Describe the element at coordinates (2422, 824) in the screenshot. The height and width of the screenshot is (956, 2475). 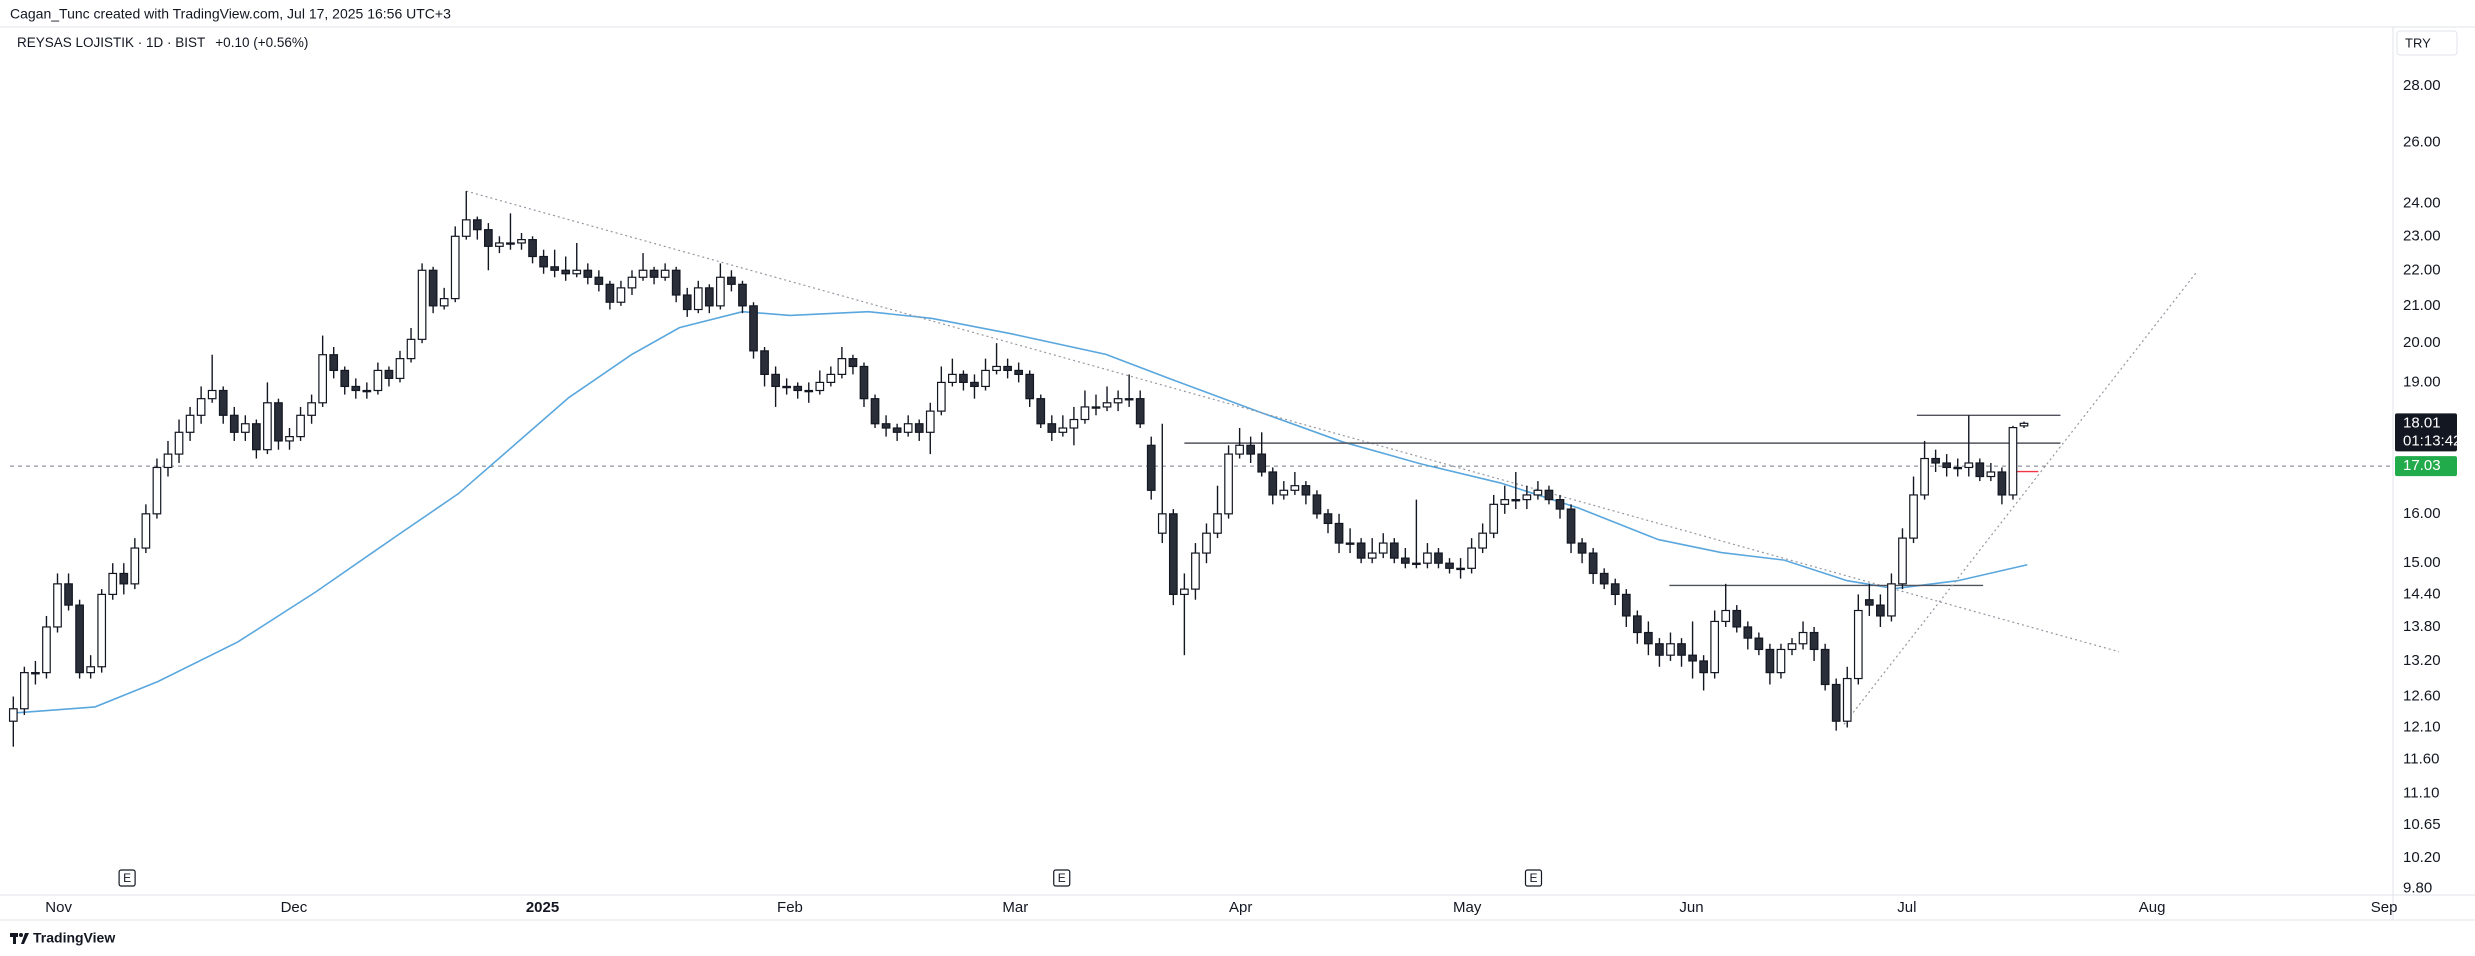
I see `y-tick-label: 10.65` at that location.